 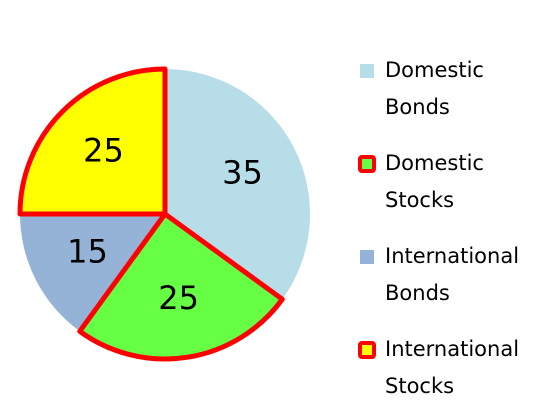 What do you see at coordinates (452, 367) in the screenshot?
I see `legend-label: International Stocks` at bounding box center [452, 367].